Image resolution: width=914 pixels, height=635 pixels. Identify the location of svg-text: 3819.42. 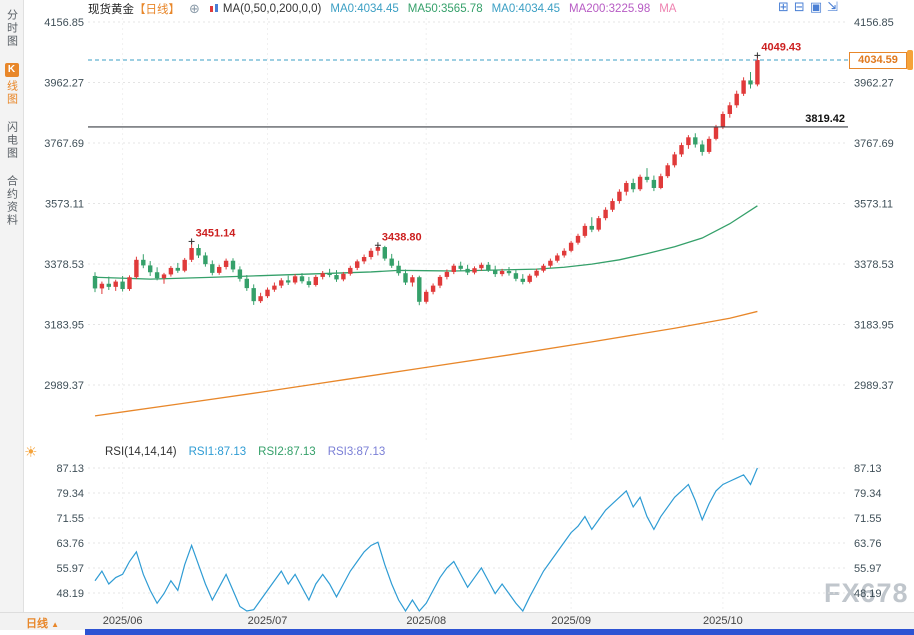
(825, 119).